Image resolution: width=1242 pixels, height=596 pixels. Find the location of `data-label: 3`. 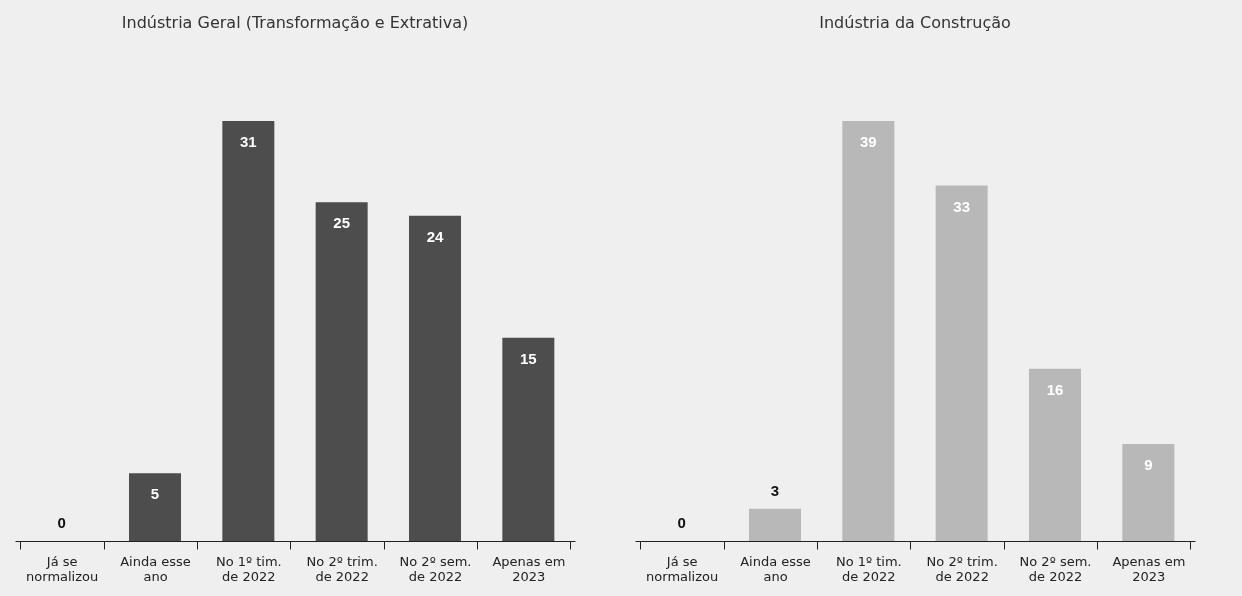

data-label: 3 is located at coordinates (775, 490).